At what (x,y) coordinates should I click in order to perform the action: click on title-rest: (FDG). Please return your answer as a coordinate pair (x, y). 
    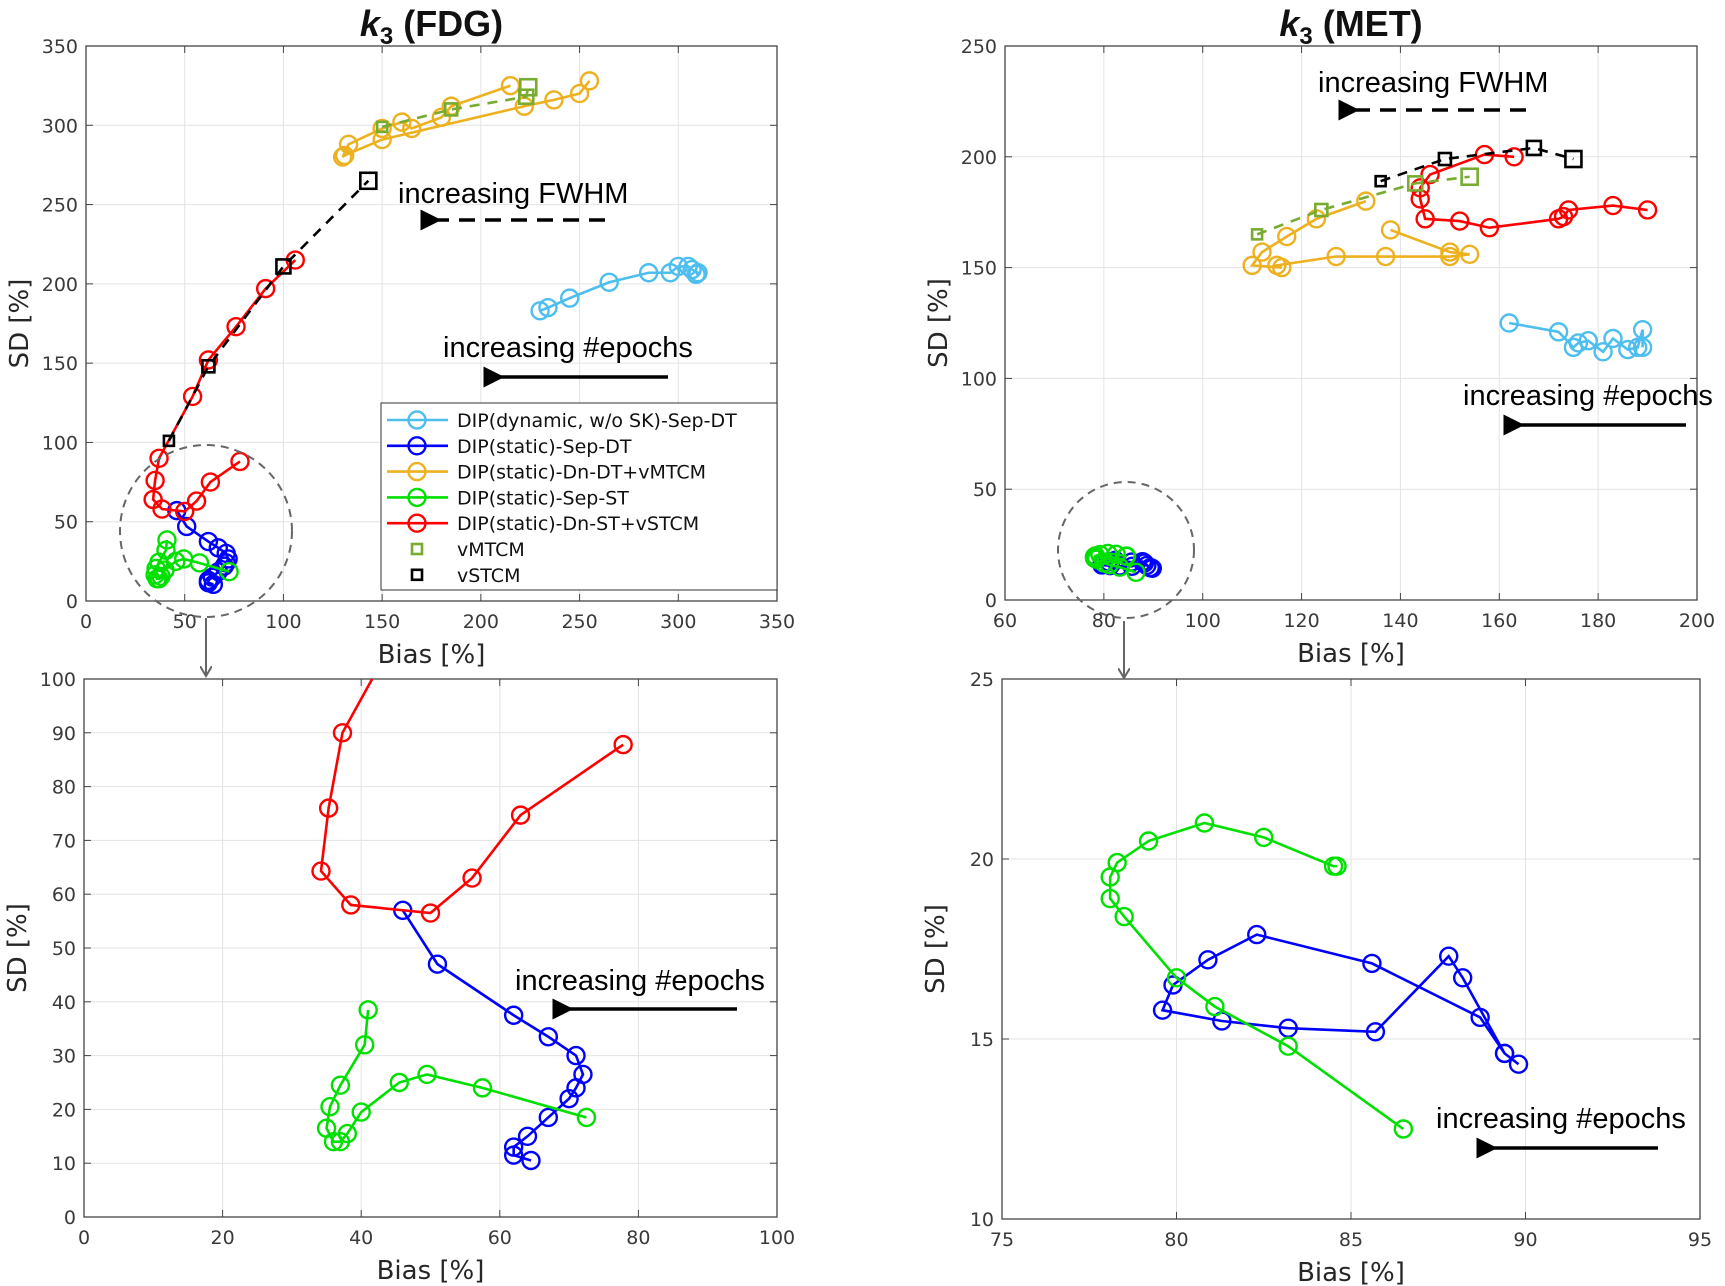
    Looking at the image, I should click on (448, 23).